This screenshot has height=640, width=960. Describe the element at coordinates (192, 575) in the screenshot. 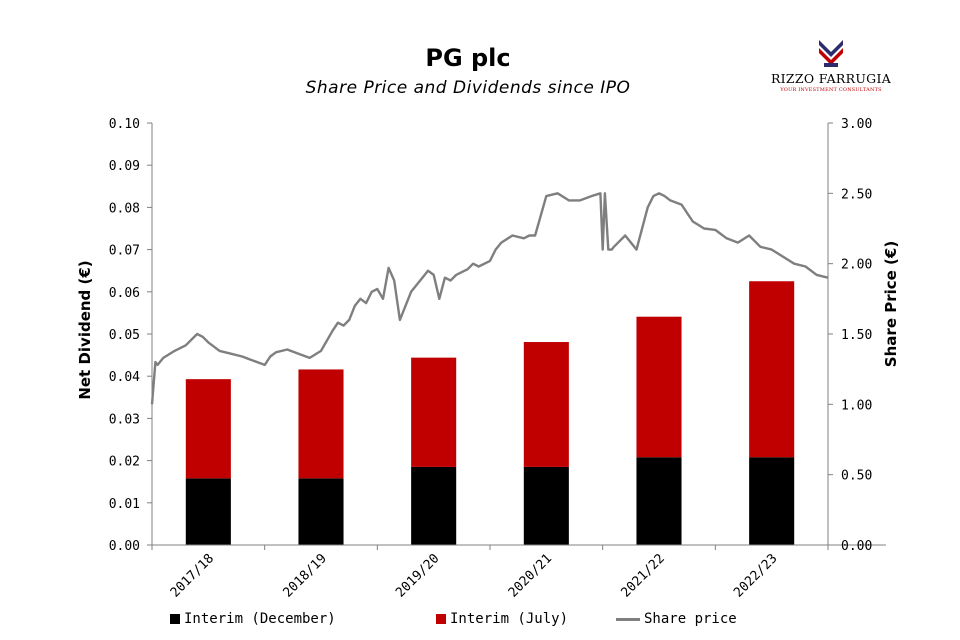

I see `x-tick-label-2017-18: 2017/18` at that location.